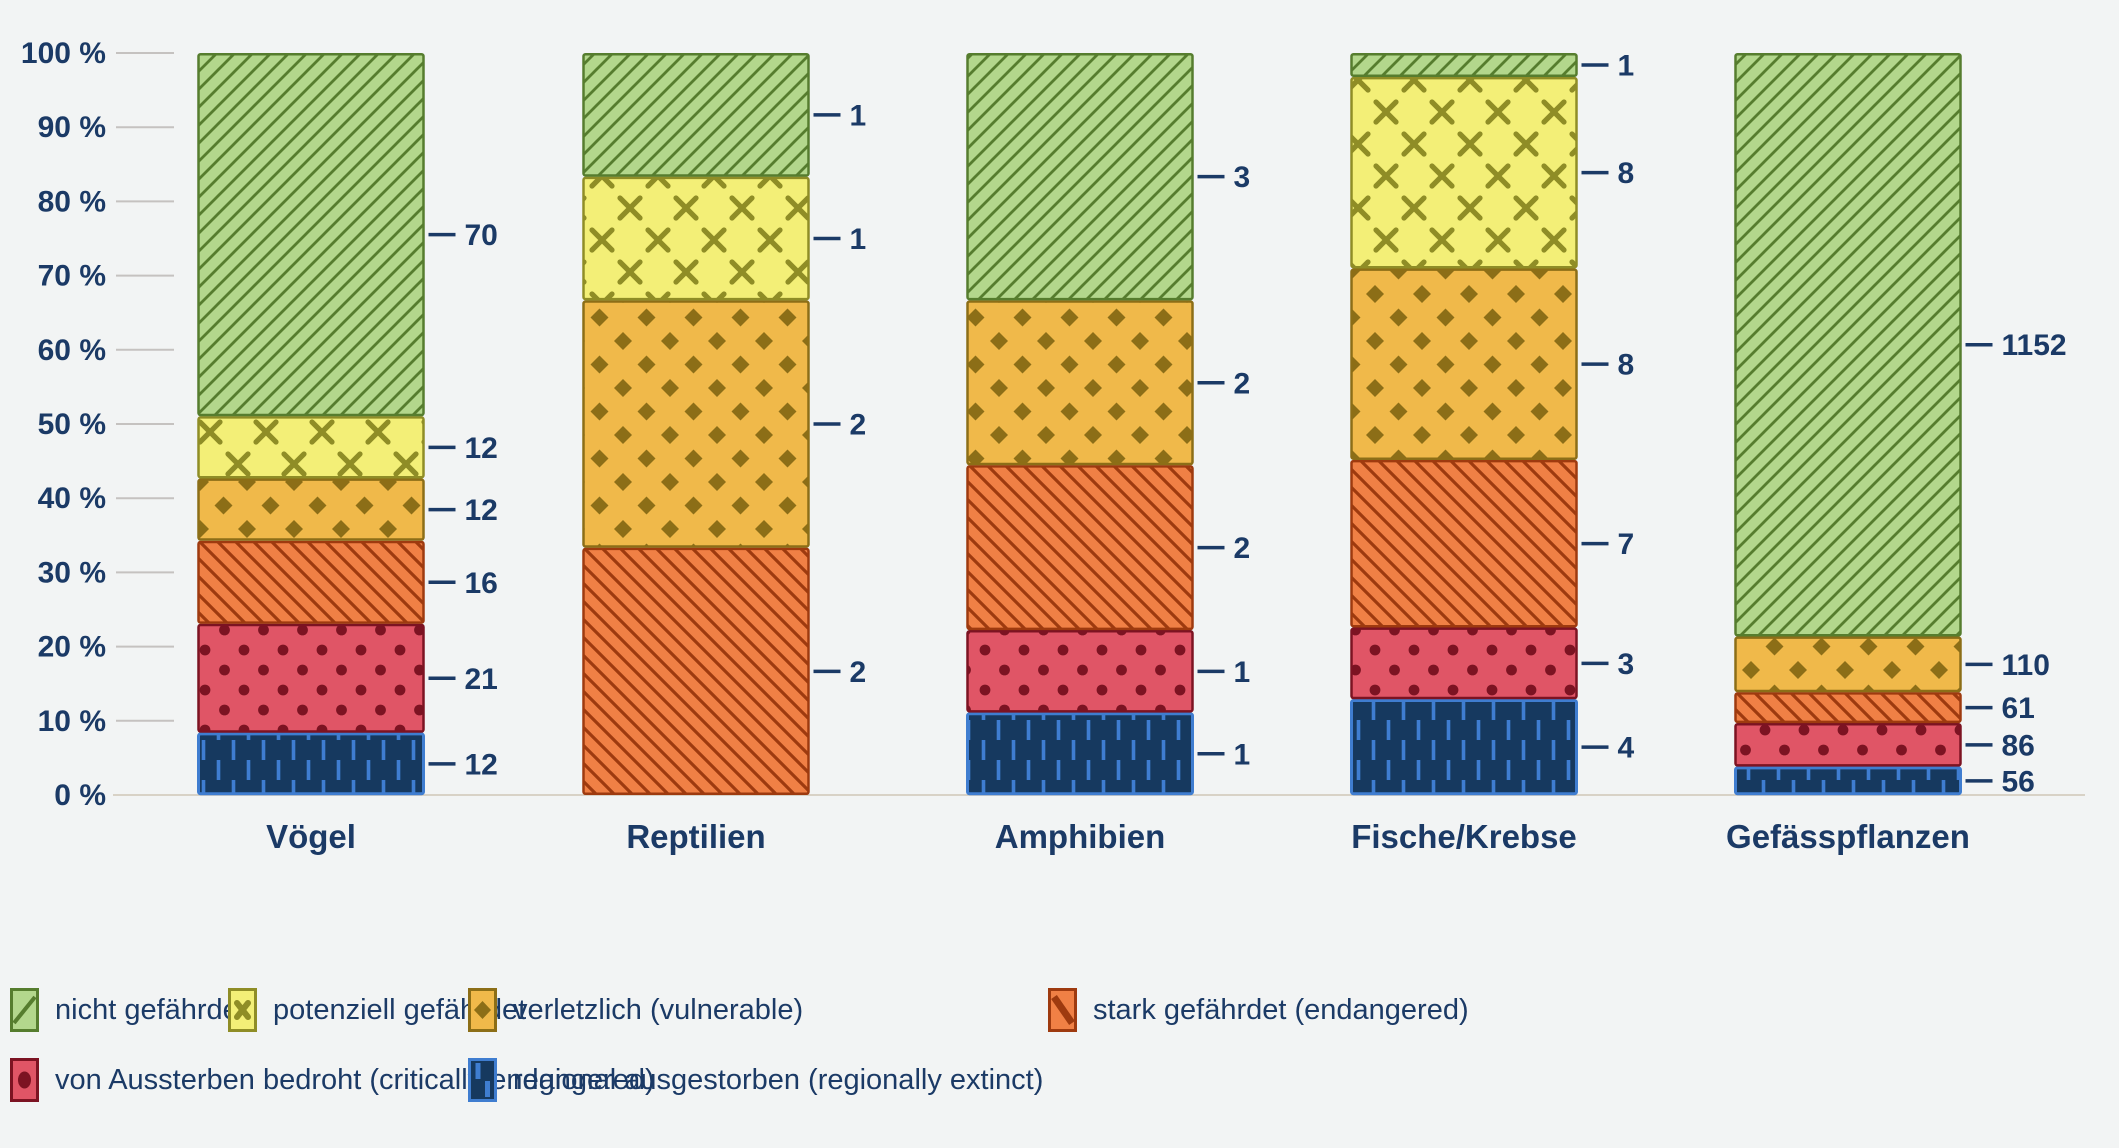 The width and height of the screenshot is (2119, 1148). Describe the element at coordinates (2018, 745) in the screenshot. I see `value-label: 86` at that location.